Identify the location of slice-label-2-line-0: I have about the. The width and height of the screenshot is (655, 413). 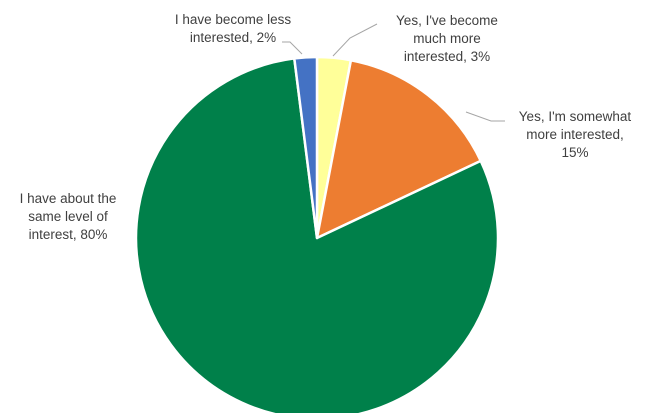
(68, 198).